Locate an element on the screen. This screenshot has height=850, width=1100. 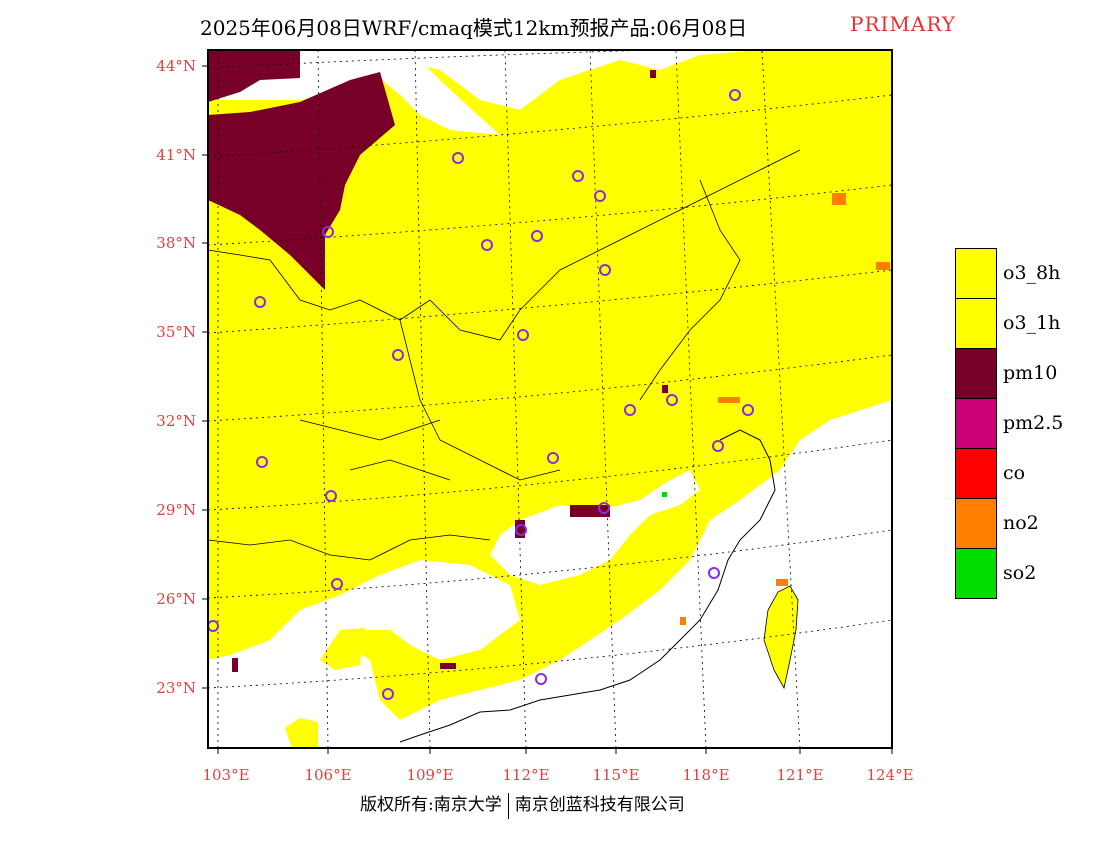
lon-label: 112°E is located at coordinates (525, 775).